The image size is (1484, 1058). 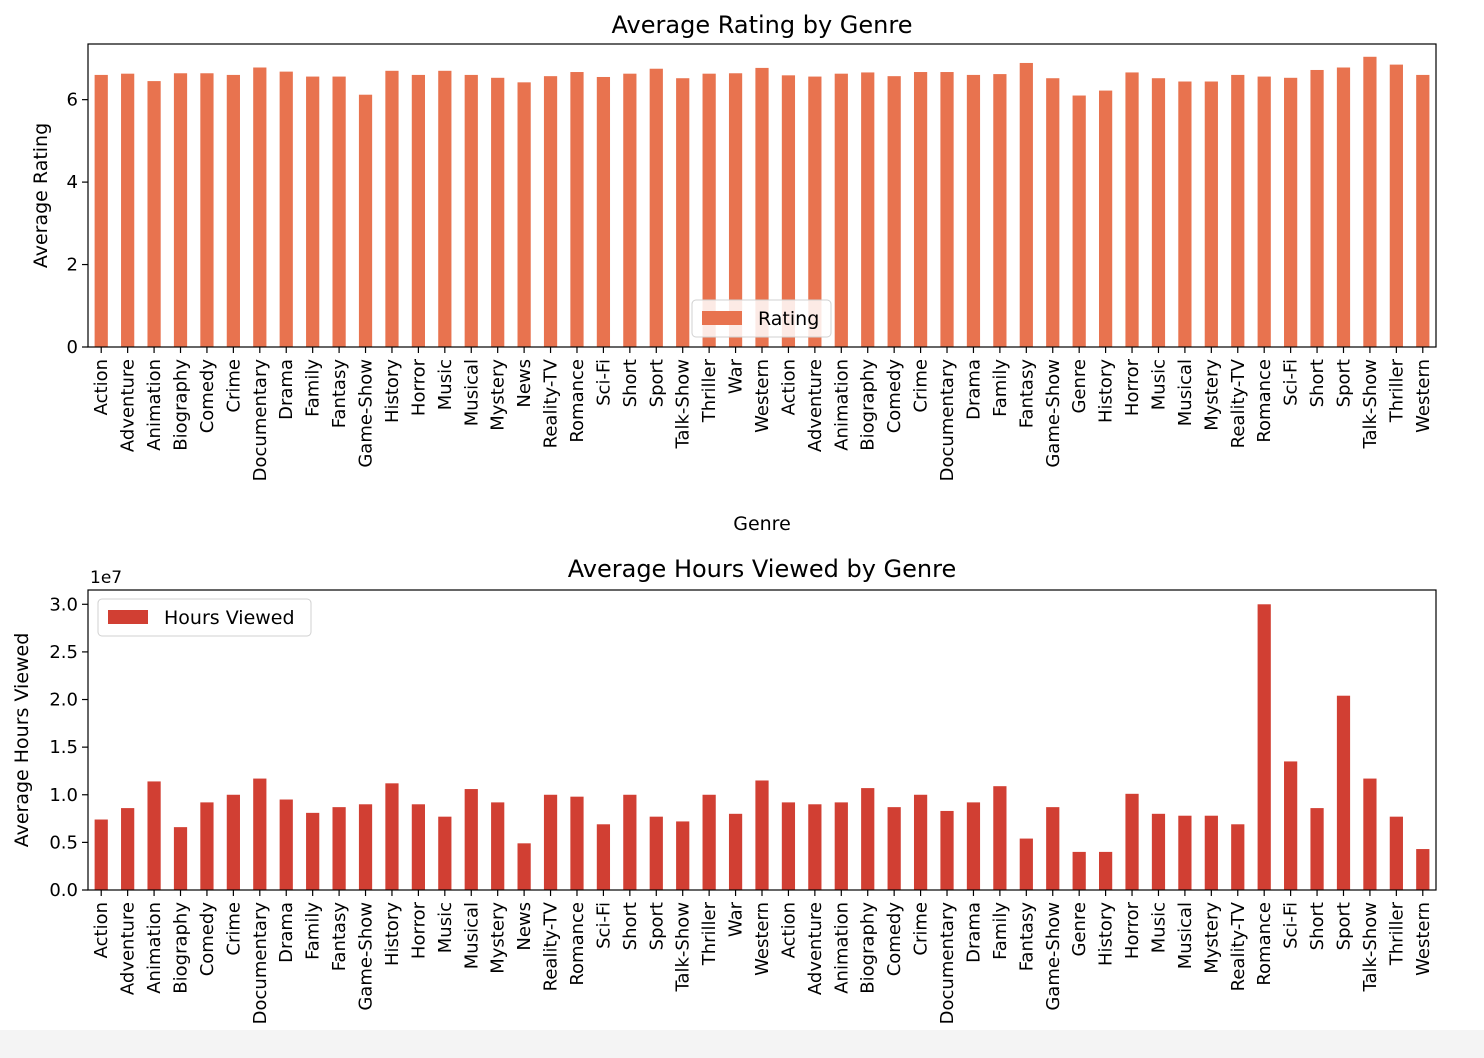 I want to click on x-tick-label: War, so click(x=736, y=376).